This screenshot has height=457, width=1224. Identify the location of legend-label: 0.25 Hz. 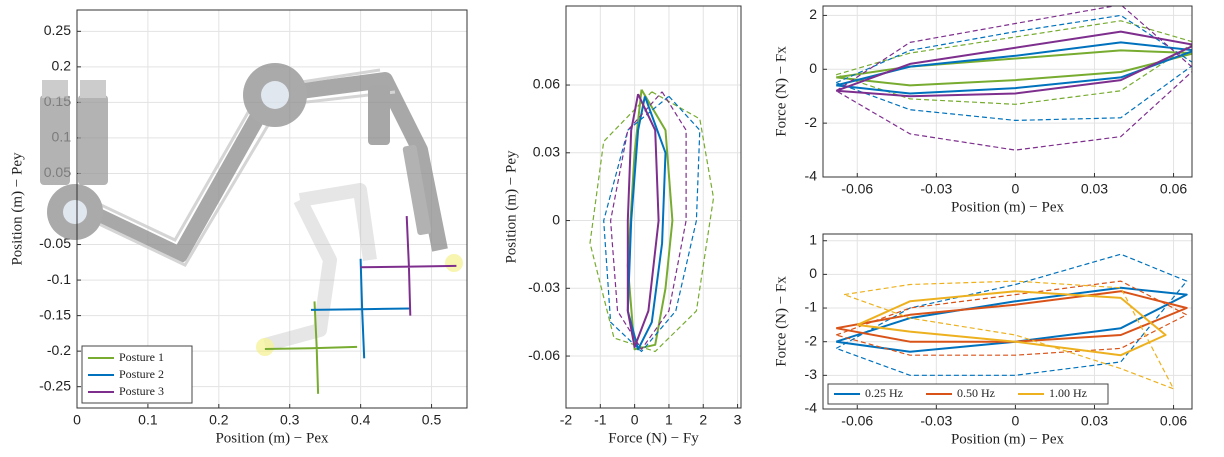
(884, 393).